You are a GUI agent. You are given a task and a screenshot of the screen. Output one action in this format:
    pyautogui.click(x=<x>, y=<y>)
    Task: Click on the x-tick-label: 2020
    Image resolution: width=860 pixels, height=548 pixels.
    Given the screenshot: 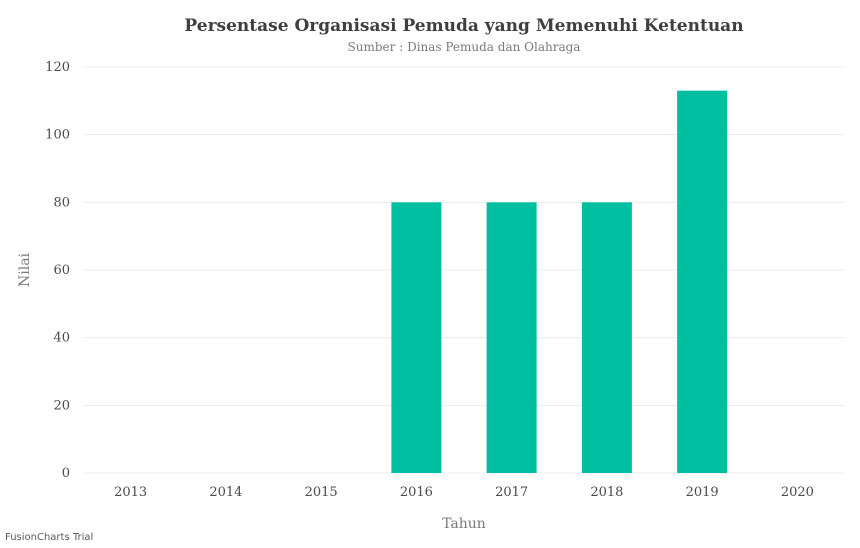 What is the action you would take?
    pyautogui.click(x=797, y=492)
    